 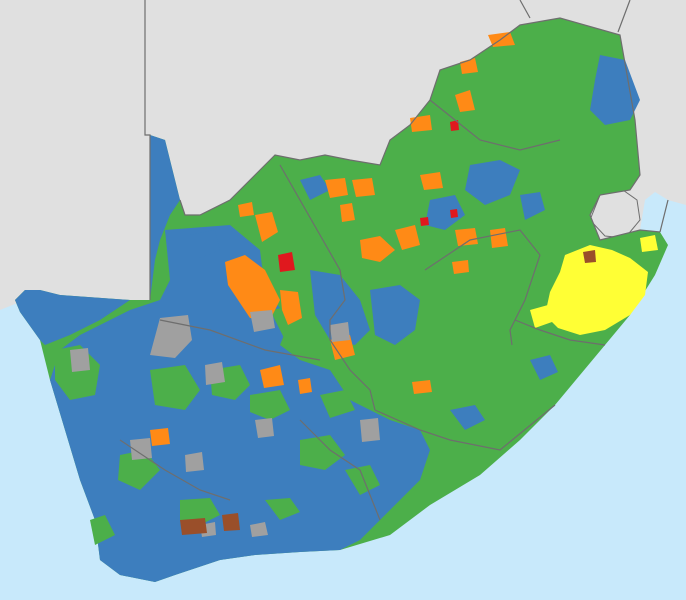 I want to click on red-districts, so click(x=368, y=196).